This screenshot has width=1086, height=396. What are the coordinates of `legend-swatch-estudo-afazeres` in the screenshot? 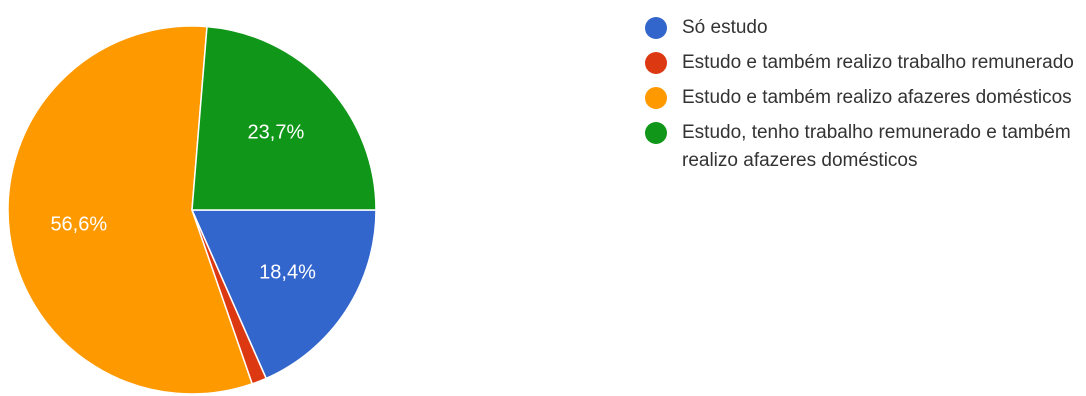 It's located at (656, 98).